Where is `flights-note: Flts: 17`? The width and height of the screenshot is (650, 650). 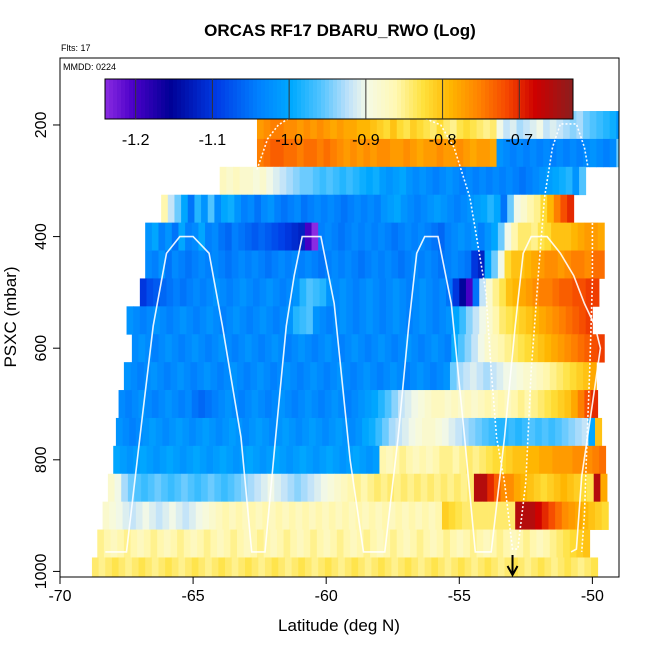
flights-note: Flts: 17 is located at coordinates (76, 48).